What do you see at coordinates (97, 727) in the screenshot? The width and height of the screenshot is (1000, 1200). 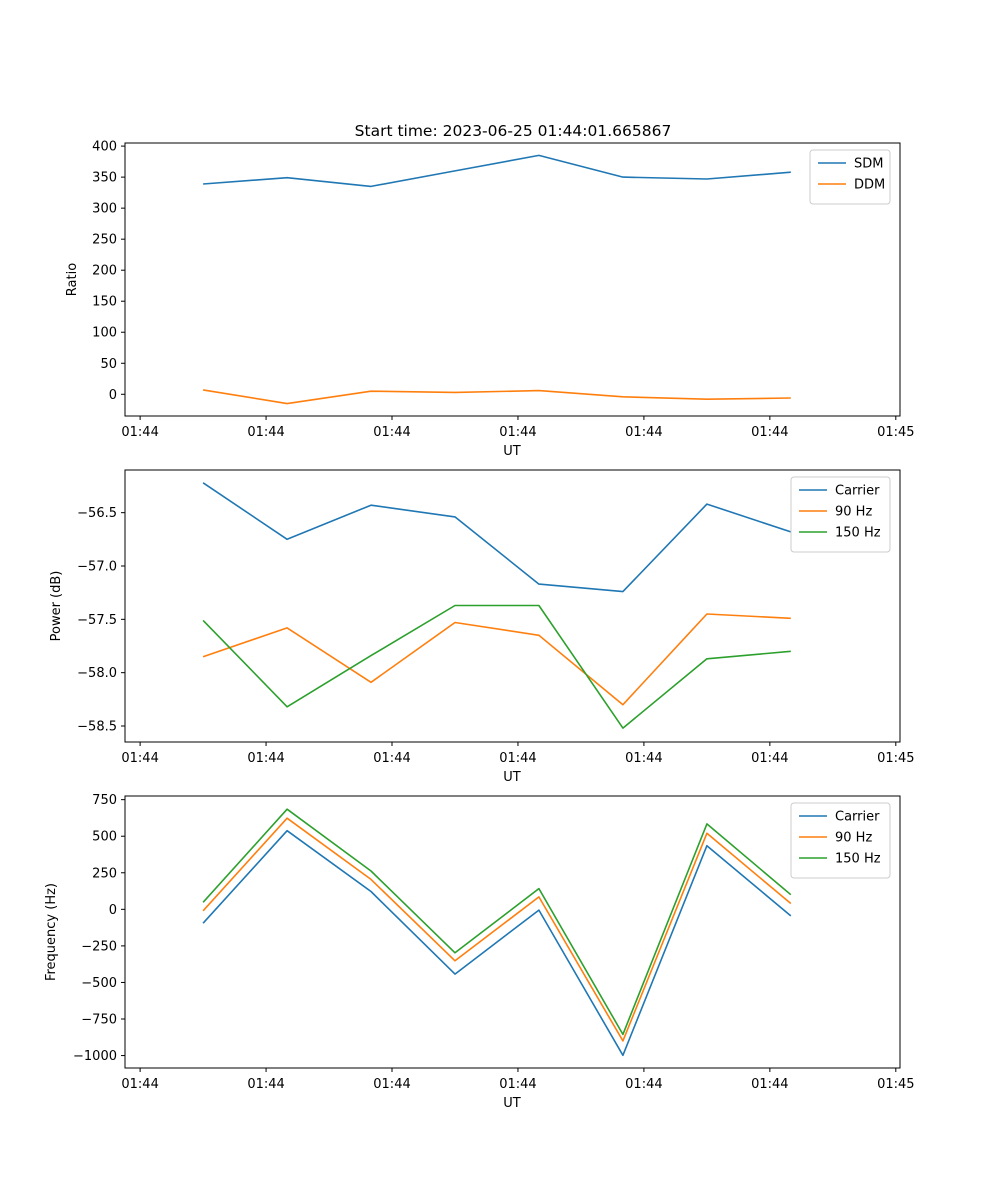 I see `y-tick-label: −58.5` at bounding box center [97, 727].